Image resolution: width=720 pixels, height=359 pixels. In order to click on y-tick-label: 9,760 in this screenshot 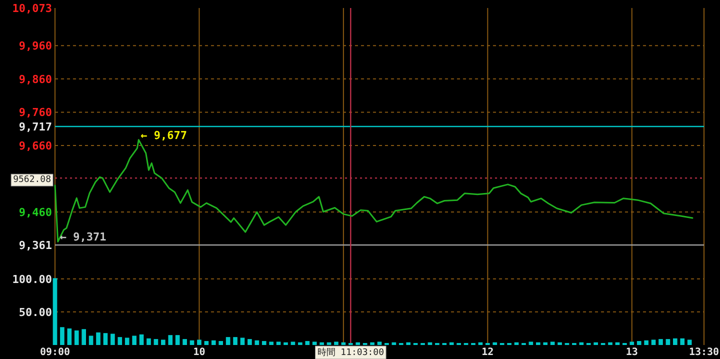, I will do `click(35, 113)`.